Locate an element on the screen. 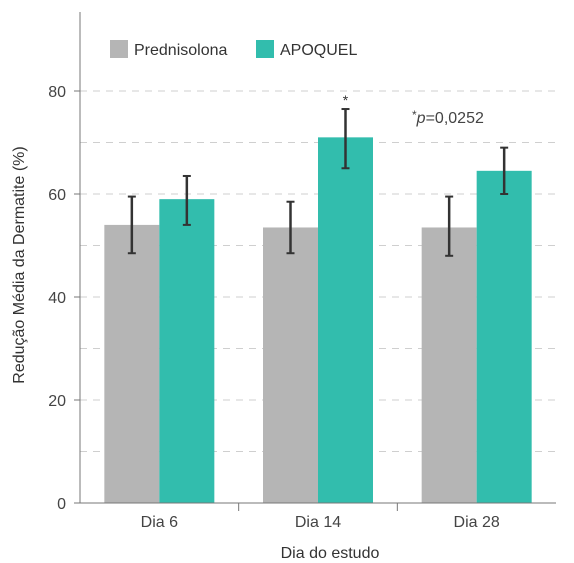  annotation-prefix: * is located at coordinates (414, 115).